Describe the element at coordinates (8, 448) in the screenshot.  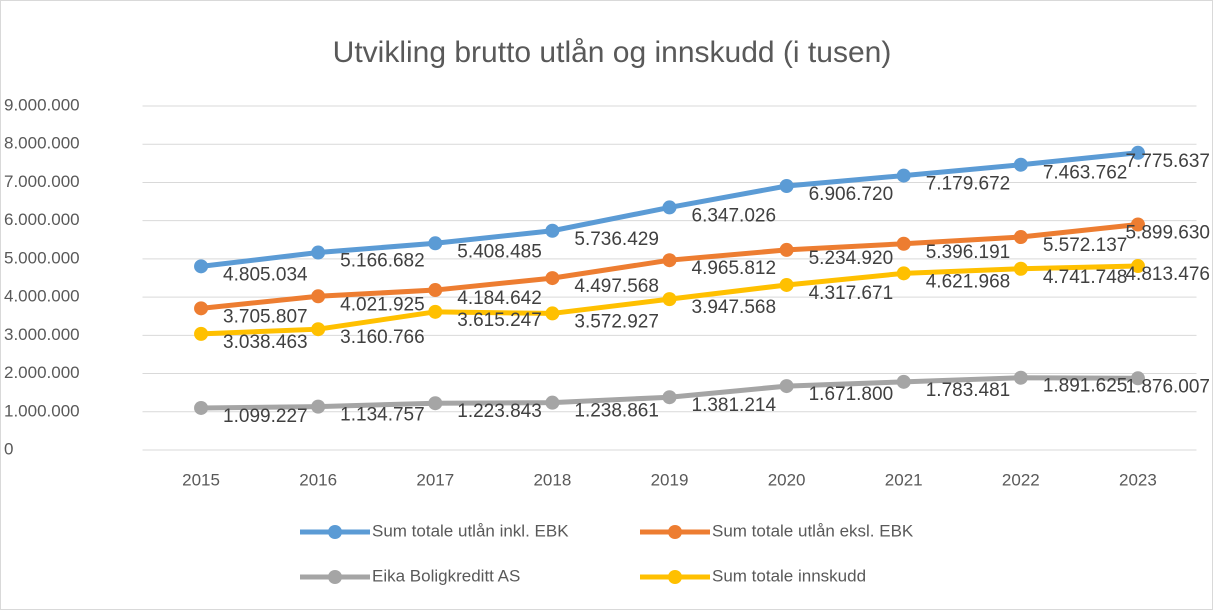
I see `y-tick-label: 0` at that location.